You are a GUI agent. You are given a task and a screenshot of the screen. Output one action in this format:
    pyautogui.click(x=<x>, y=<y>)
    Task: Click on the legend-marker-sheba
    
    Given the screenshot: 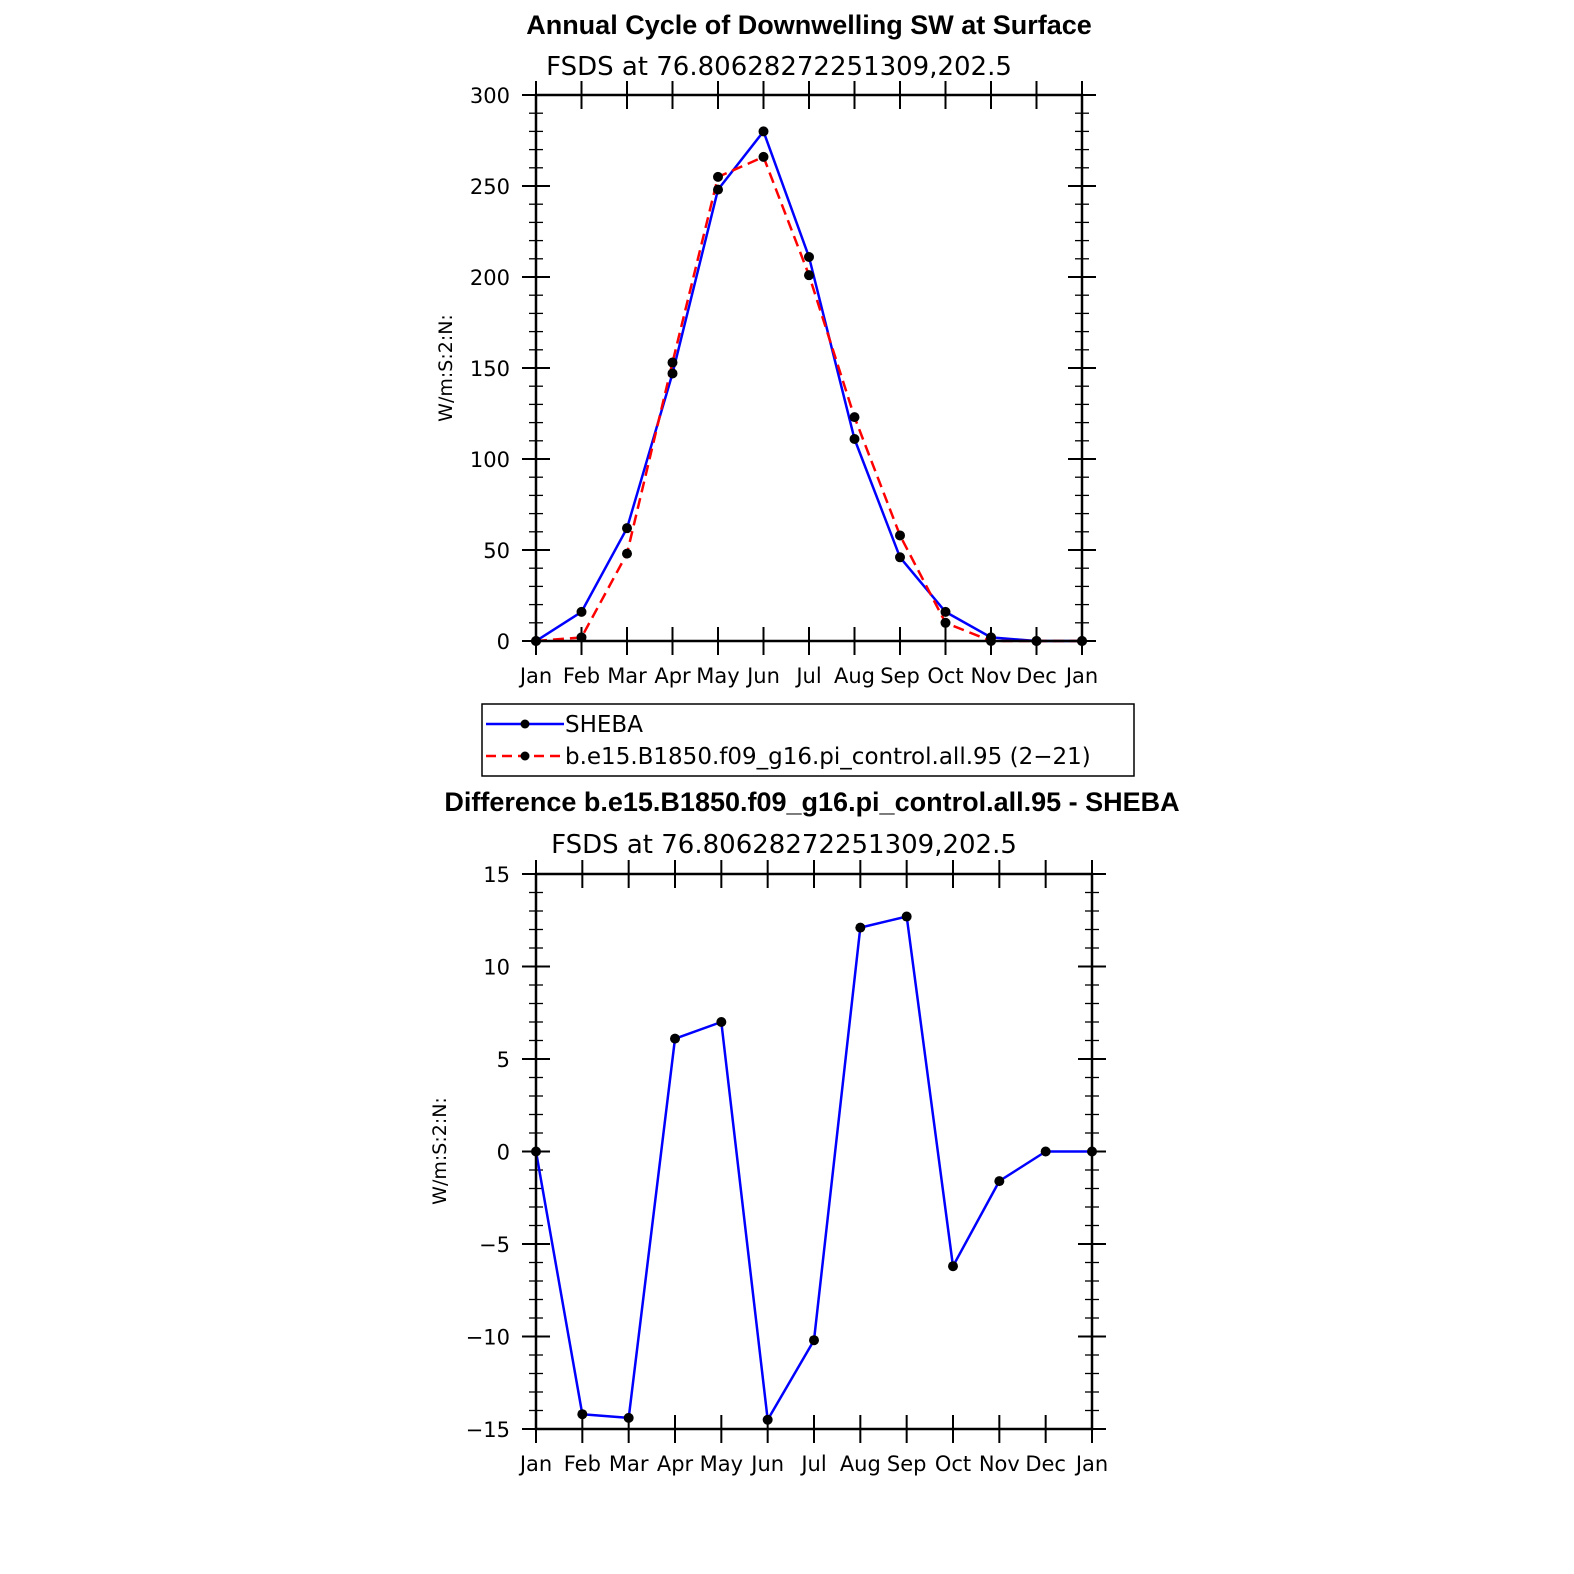 What is the action you would take?
    pyautogui.click(x=525, y=724)
    